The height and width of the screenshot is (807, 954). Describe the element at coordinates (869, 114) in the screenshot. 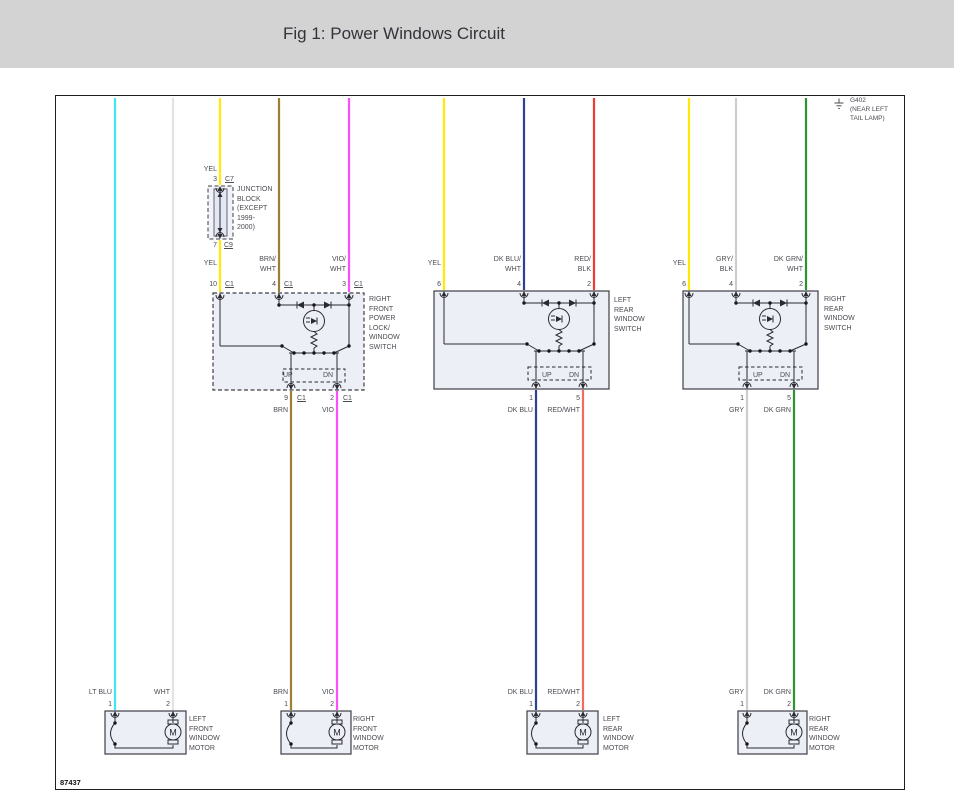

I see `ground-note: (NEAR LEFT TAIL LAMP)` at that location.